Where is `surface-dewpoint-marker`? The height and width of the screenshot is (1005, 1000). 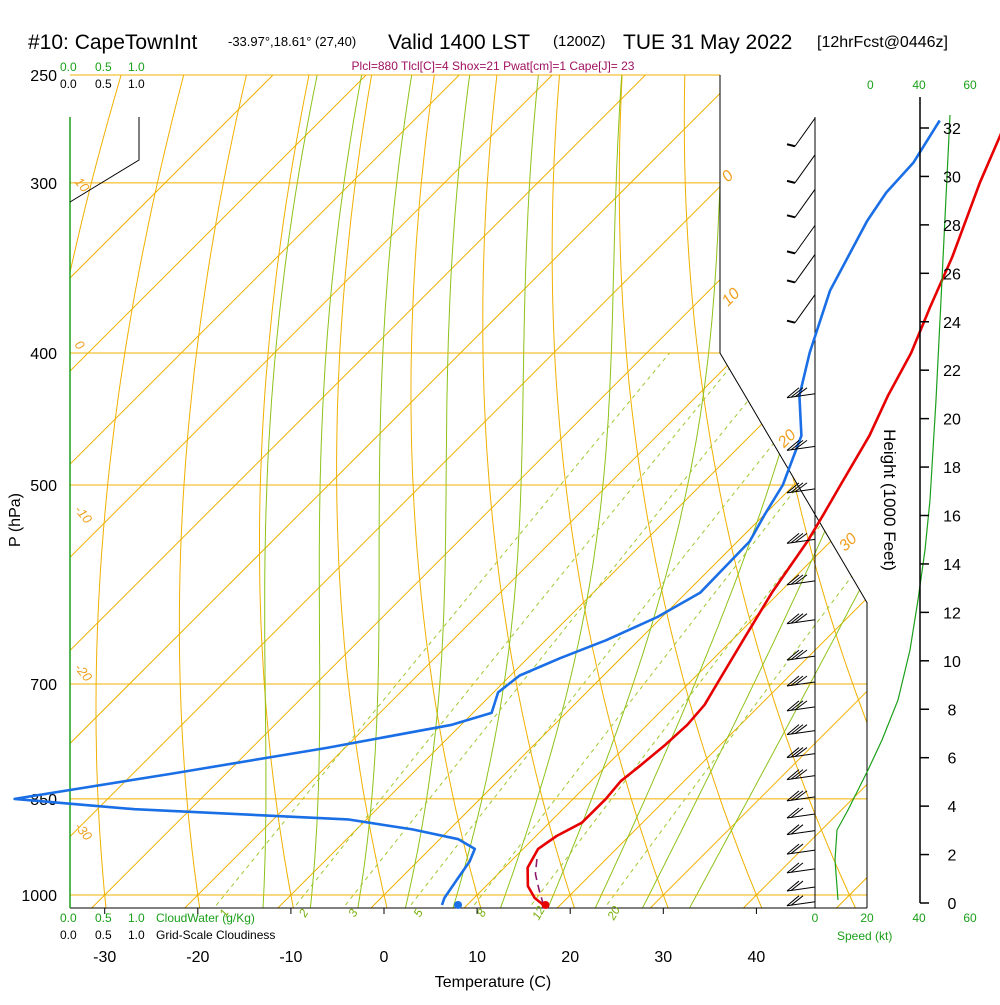 surface-dewpoint-marker is located at coordinates (457, 904).